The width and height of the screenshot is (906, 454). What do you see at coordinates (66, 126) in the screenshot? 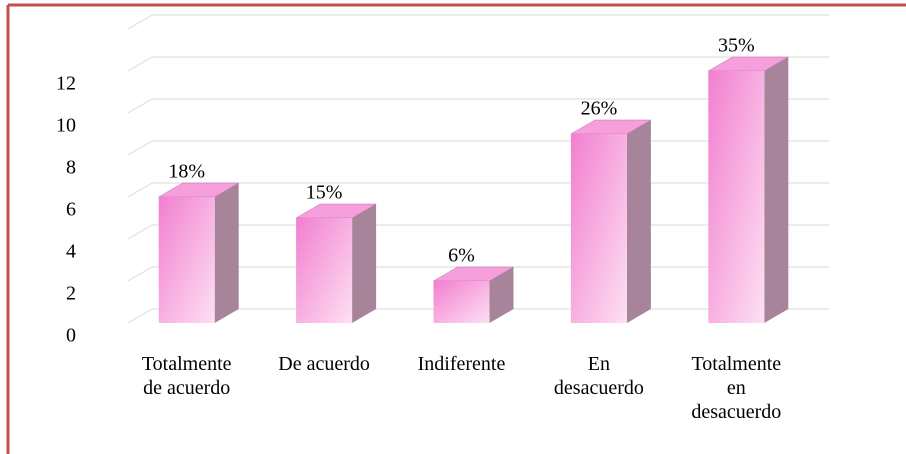
I see `y-tick-label: 10` at bounding box center [66, 126].